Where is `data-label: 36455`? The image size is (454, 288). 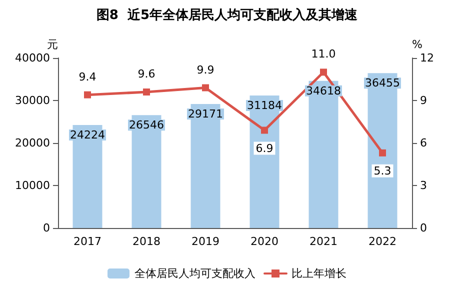
data-label: 36455 is located at coordinates (382, 83).